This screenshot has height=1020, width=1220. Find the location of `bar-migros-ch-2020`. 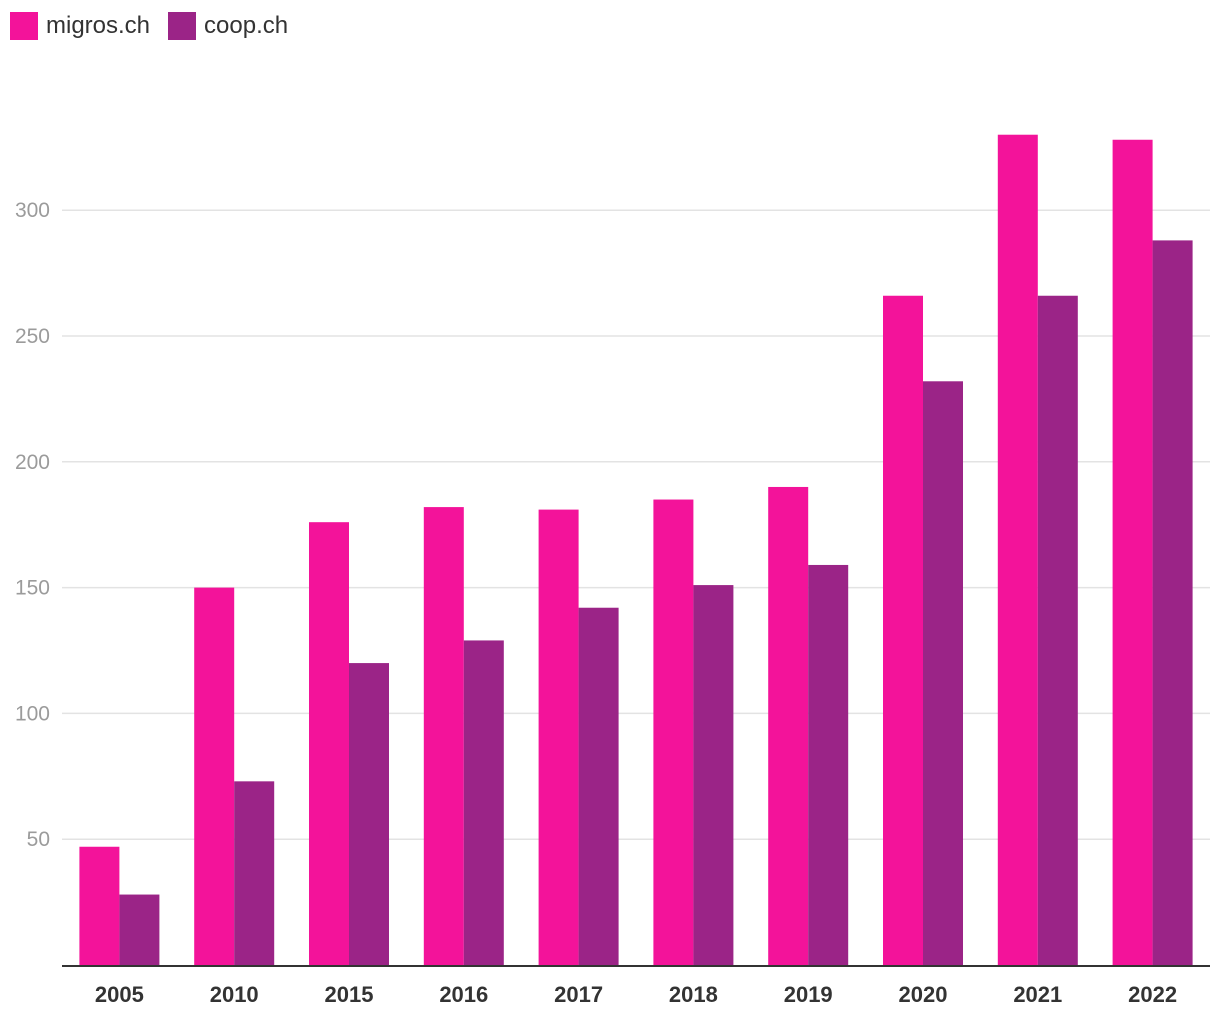

bar-migros-ch-2020 is located at coordinates (903, 630).